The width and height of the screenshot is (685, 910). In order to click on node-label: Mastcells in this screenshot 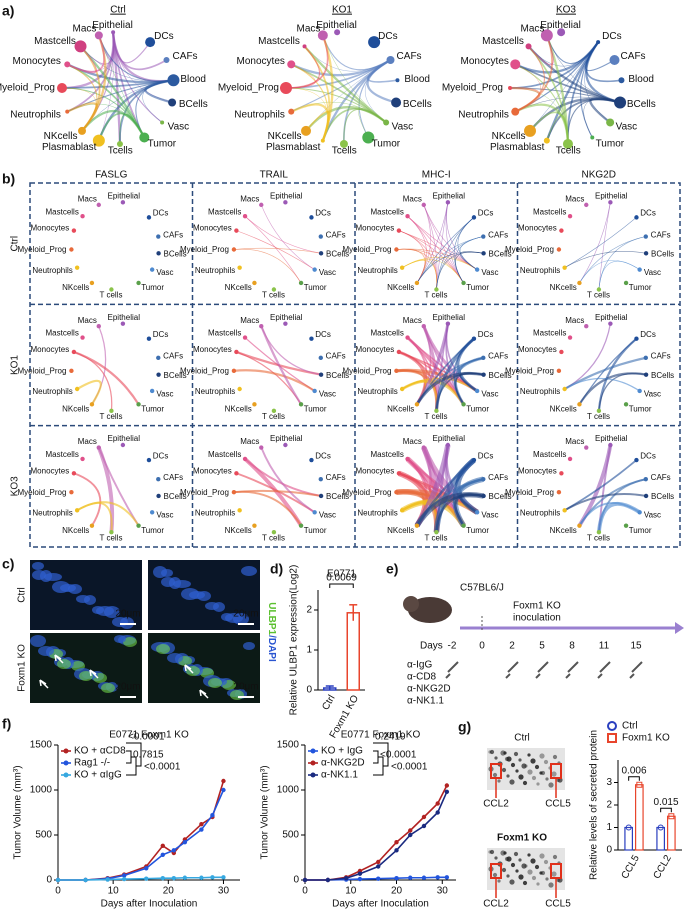, I will do `click(61, 333)`.